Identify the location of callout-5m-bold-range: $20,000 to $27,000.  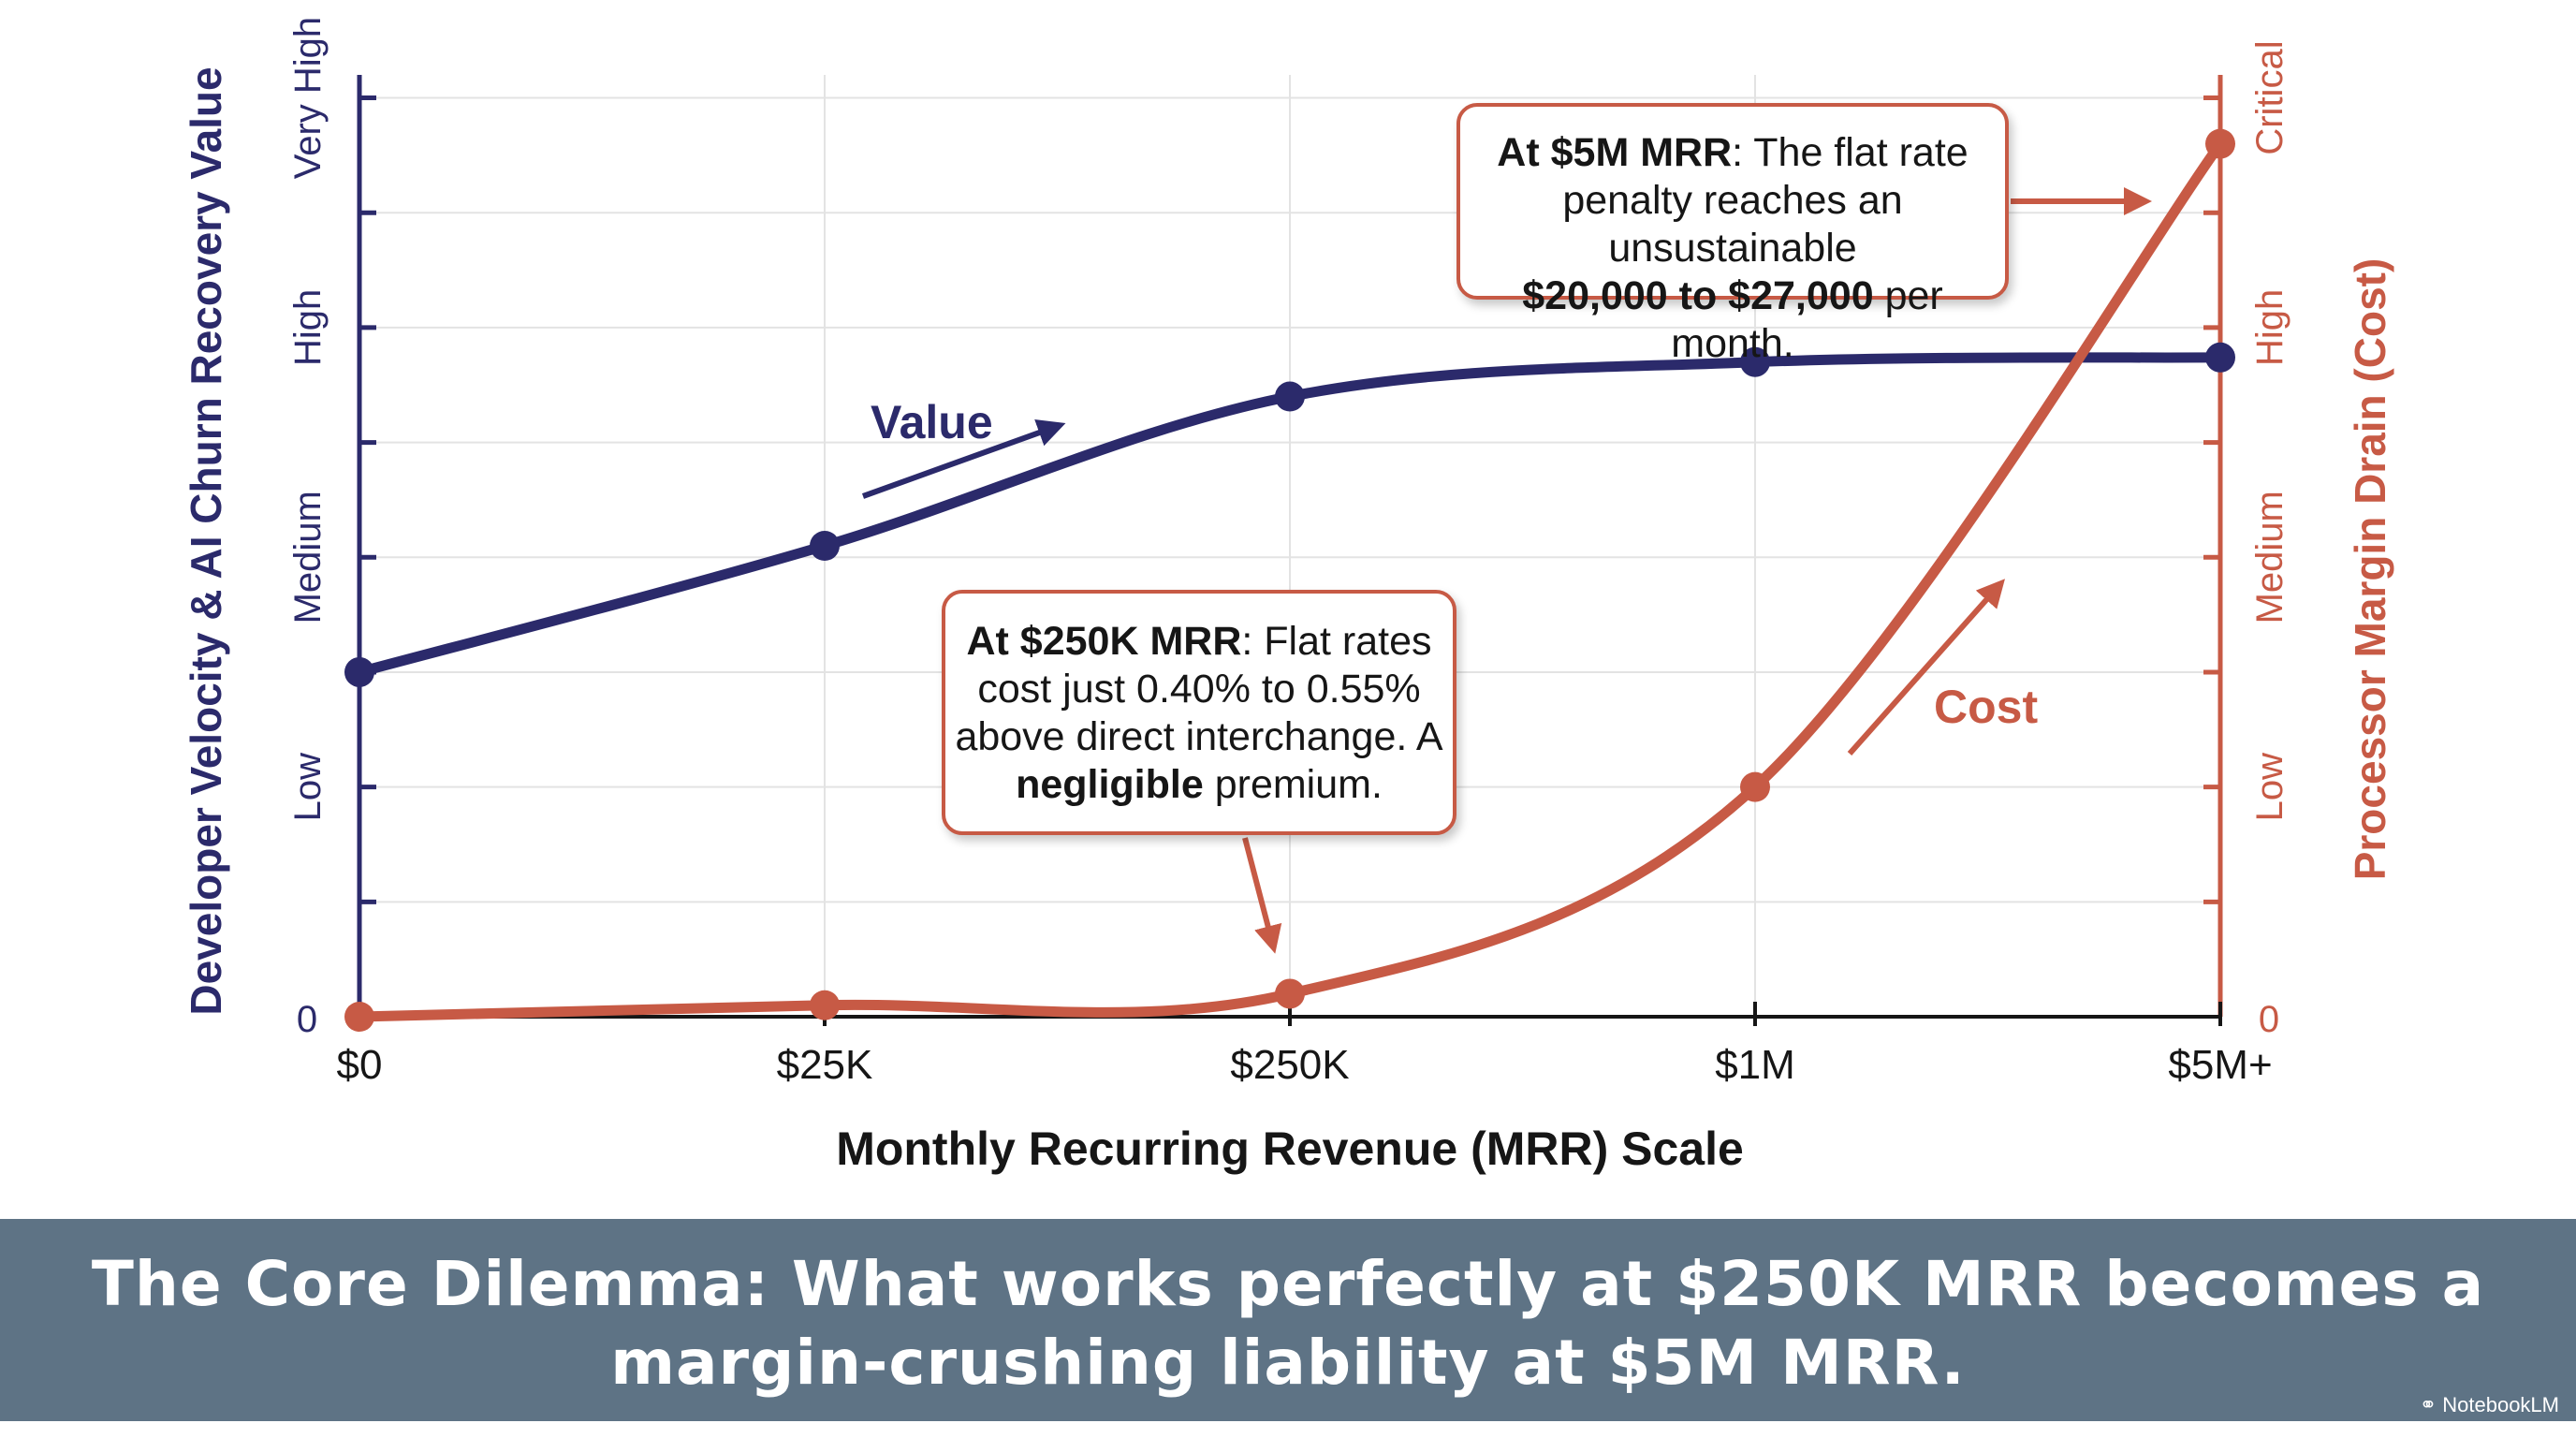
(1698, 295).